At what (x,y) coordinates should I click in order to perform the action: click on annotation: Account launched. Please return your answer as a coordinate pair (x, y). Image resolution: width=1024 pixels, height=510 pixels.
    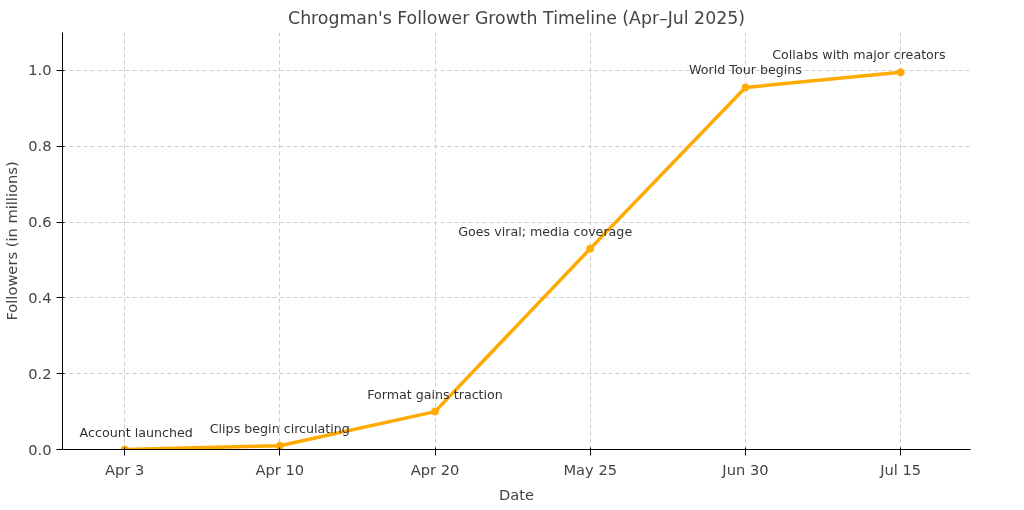
    Looking at the image, I should click on (136, 432).